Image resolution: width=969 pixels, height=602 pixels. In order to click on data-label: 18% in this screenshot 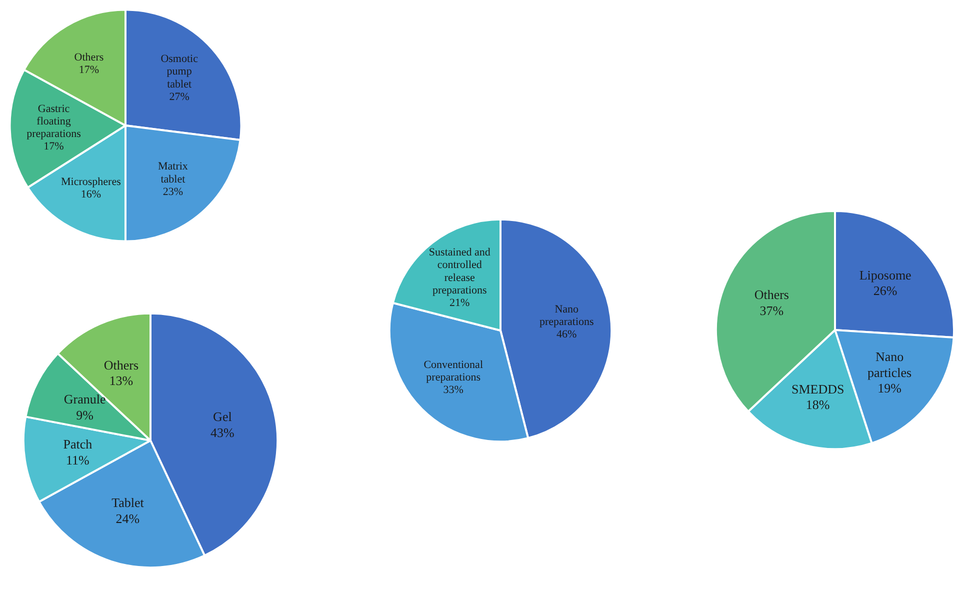, I will do `click(818, 404)`.